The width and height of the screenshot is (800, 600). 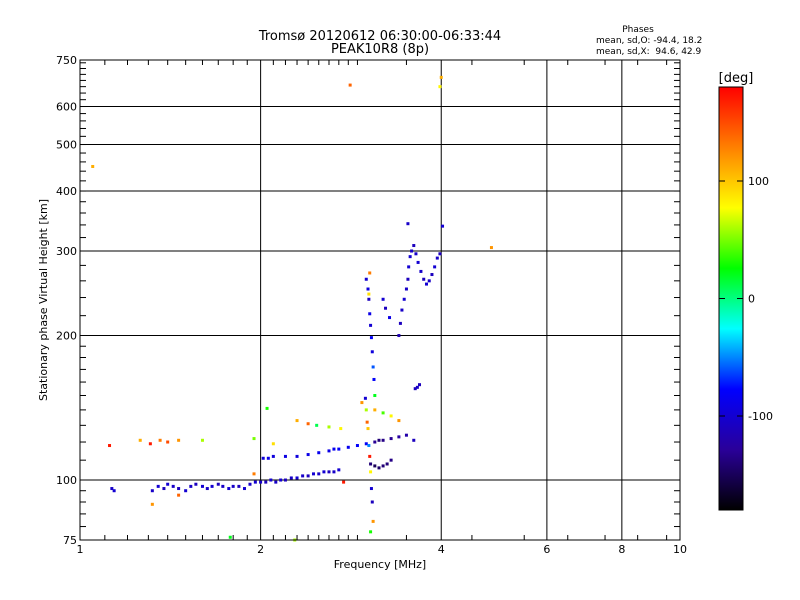 I want to click on y-tick-label: 200, so click(x=66, y=336).